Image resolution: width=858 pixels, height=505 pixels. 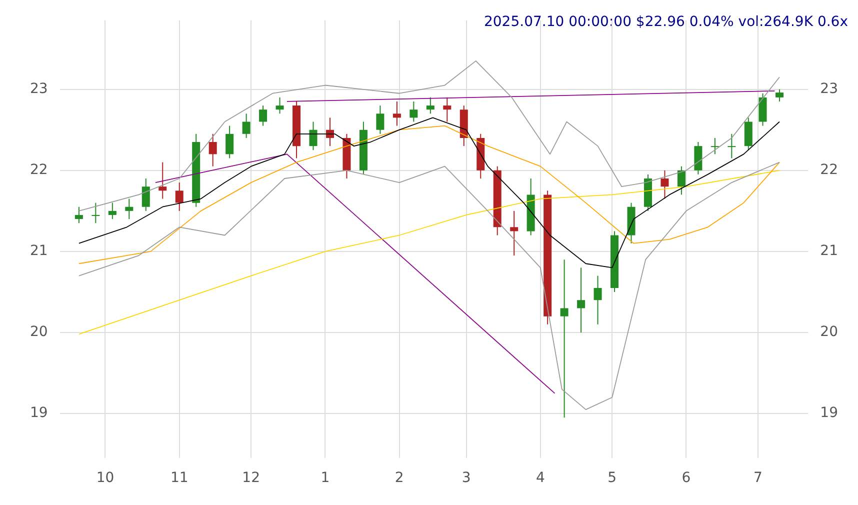 I want to click on x-tick-label: 2, so click(x=399, y=478).